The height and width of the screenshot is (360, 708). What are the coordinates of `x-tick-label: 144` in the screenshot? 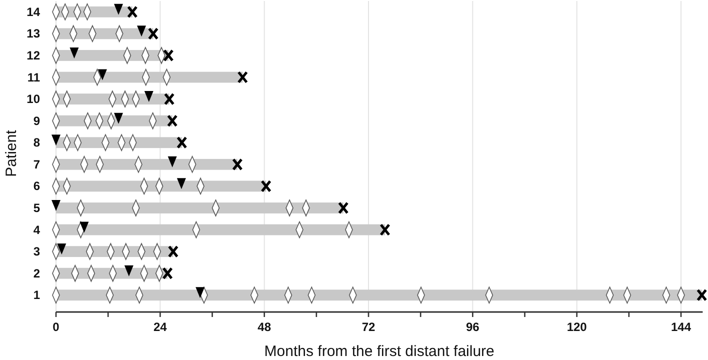 It's located at (681, 327).